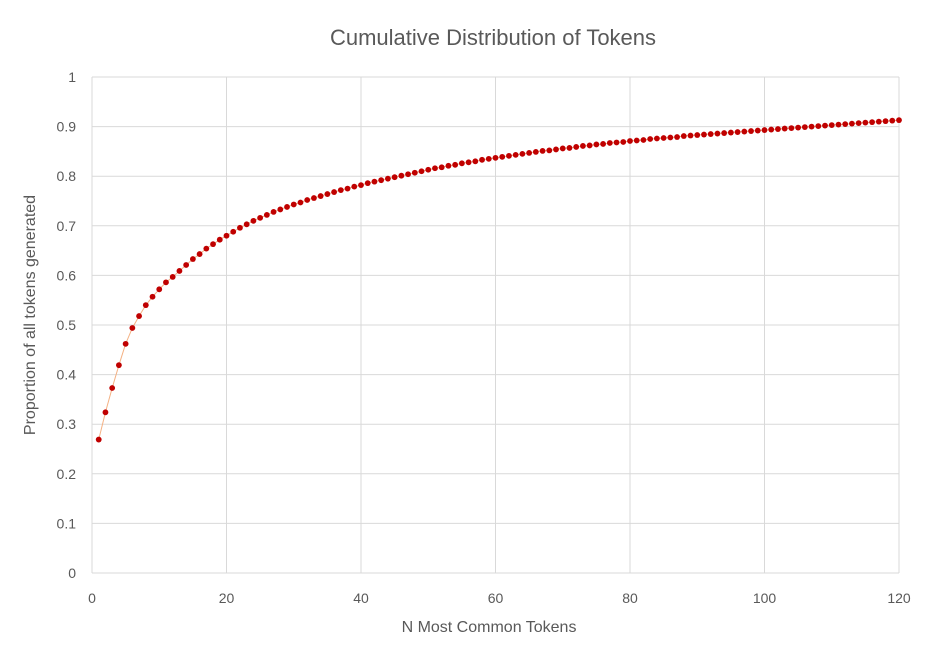 The image size is (927, 652). Describe the element at coordinates (30, 315) in the screenshot. I see `y-axis-title: Proportion of all tokens generated` at that location.